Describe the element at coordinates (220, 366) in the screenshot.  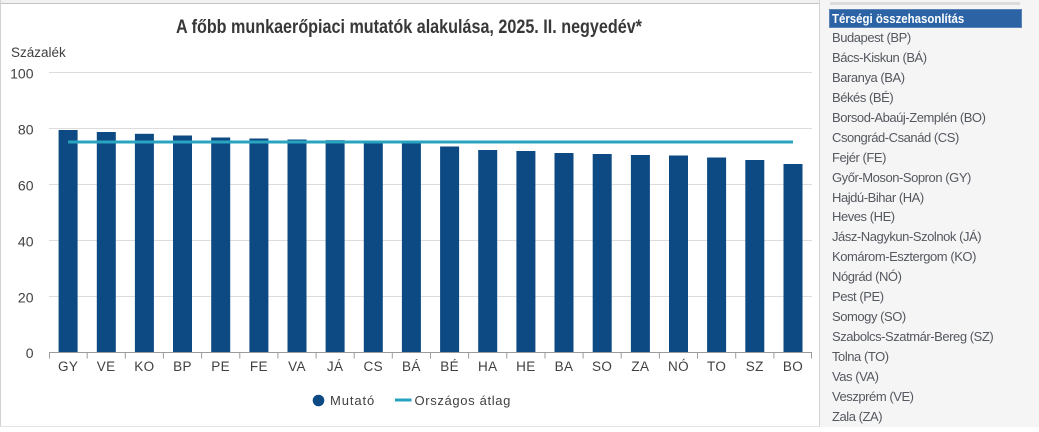
I see `svg-text: PE` at that location.